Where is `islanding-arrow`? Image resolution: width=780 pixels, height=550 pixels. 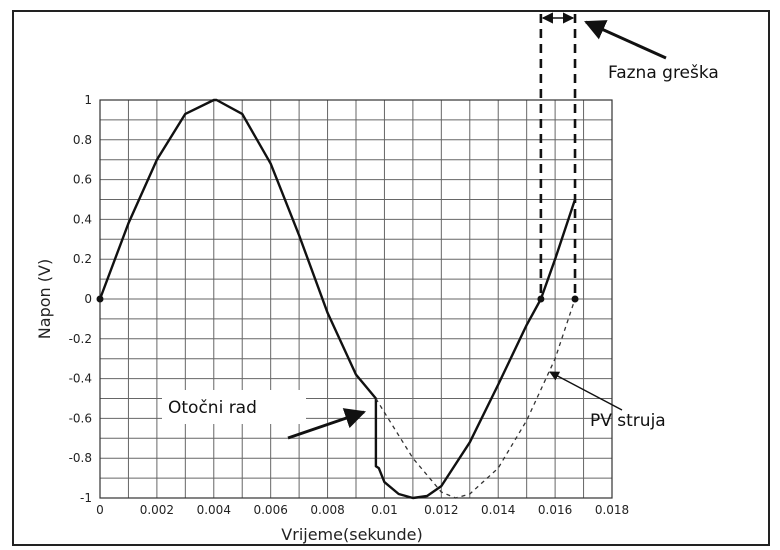 islanding-arrow is located at coordinates (326, 424).